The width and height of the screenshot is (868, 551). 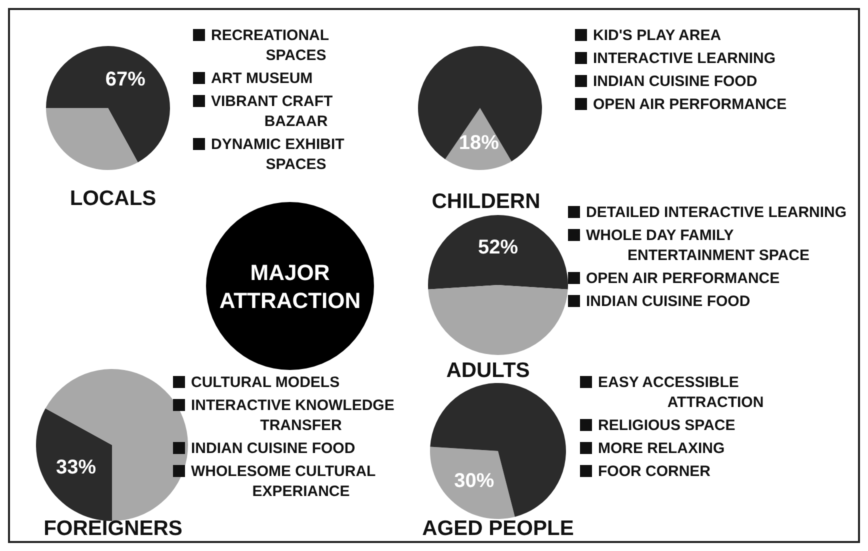 What do you see at coordinates (667, 425) in the screenshot?
I see `text: RELIGIOUS SPACE` at bounding box center [667, 425].